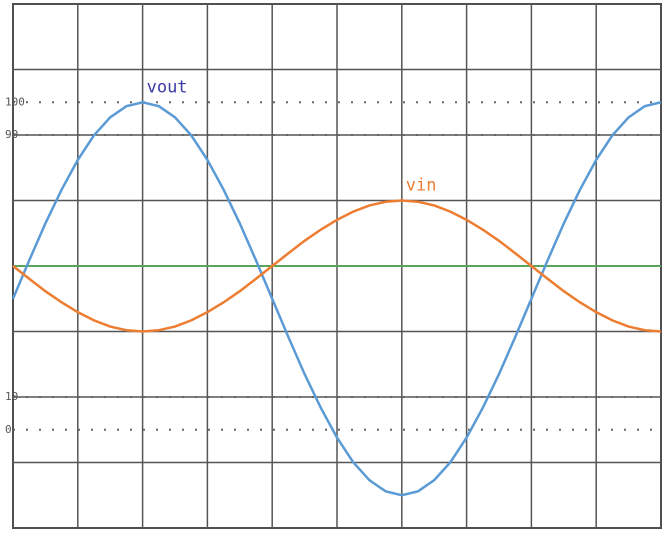 The height and width of the screenshot is (533, 663). What do you see at coordinates (8, 429) in the screenshot?
I see `y-tick-label: 0` at bounding box center [8, 429].